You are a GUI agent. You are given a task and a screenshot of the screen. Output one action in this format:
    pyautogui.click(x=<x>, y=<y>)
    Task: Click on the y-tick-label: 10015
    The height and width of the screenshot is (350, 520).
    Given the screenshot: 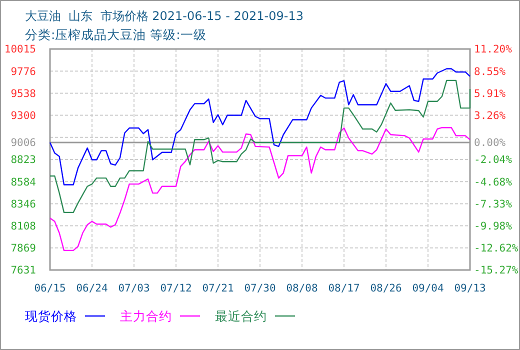 What is the action you would take?
    pyautogui.click(x=20, y=50)
    